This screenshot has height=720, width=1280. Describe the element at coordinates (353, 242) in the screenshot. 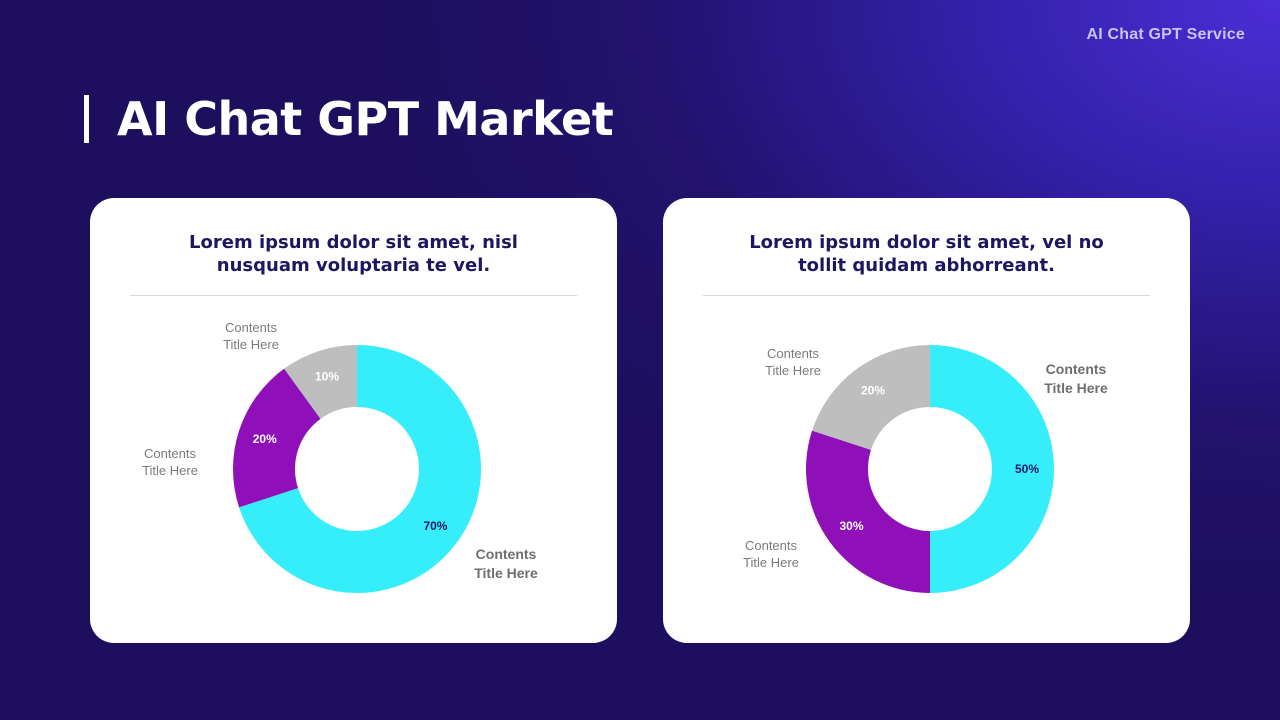

I see `card-heading-line-1: Lorem ipsum dolor sit amet, nisl` at that location.